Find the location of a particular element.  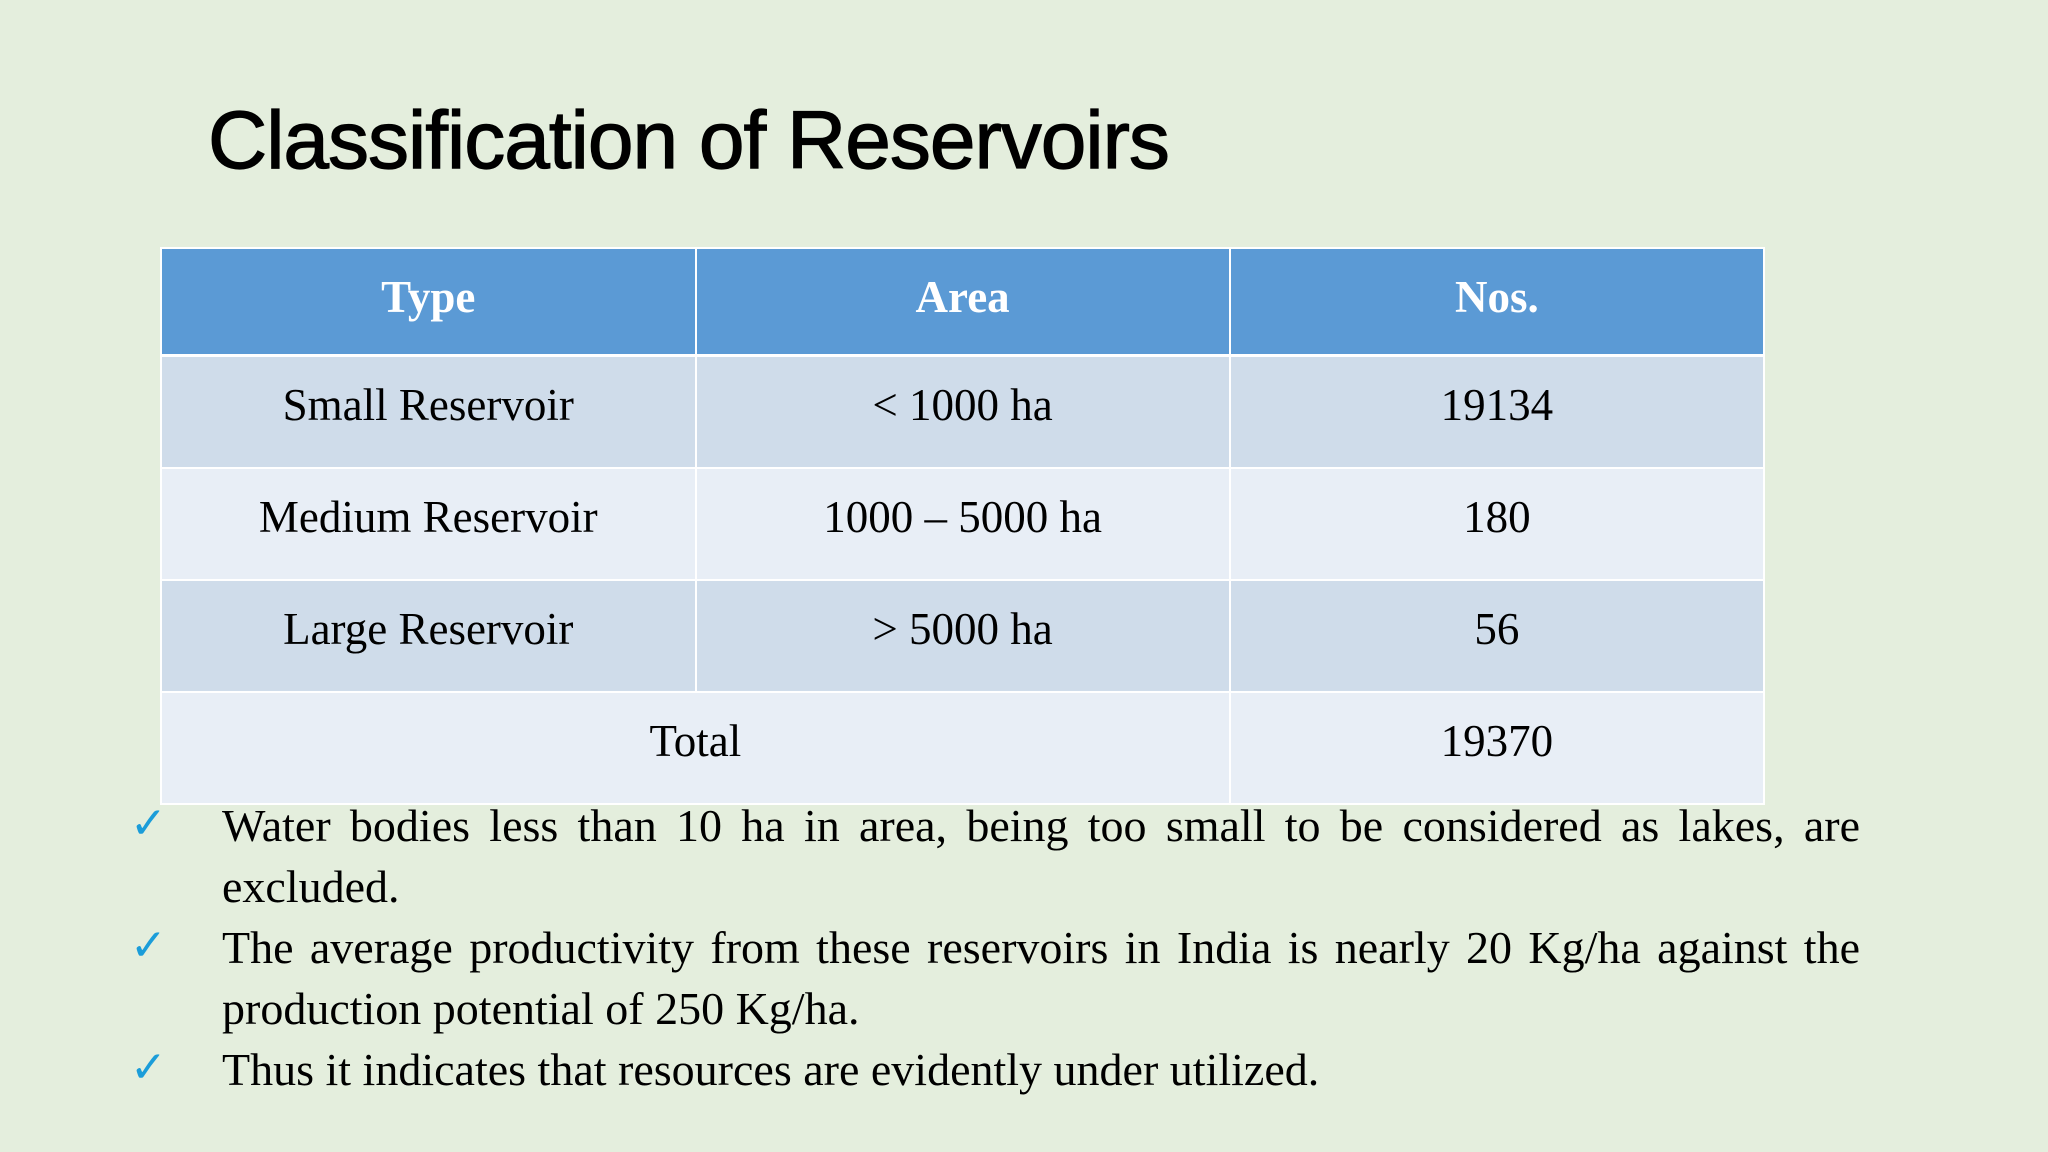

header-nos: Nos. is located at coordinates (1497, 302).